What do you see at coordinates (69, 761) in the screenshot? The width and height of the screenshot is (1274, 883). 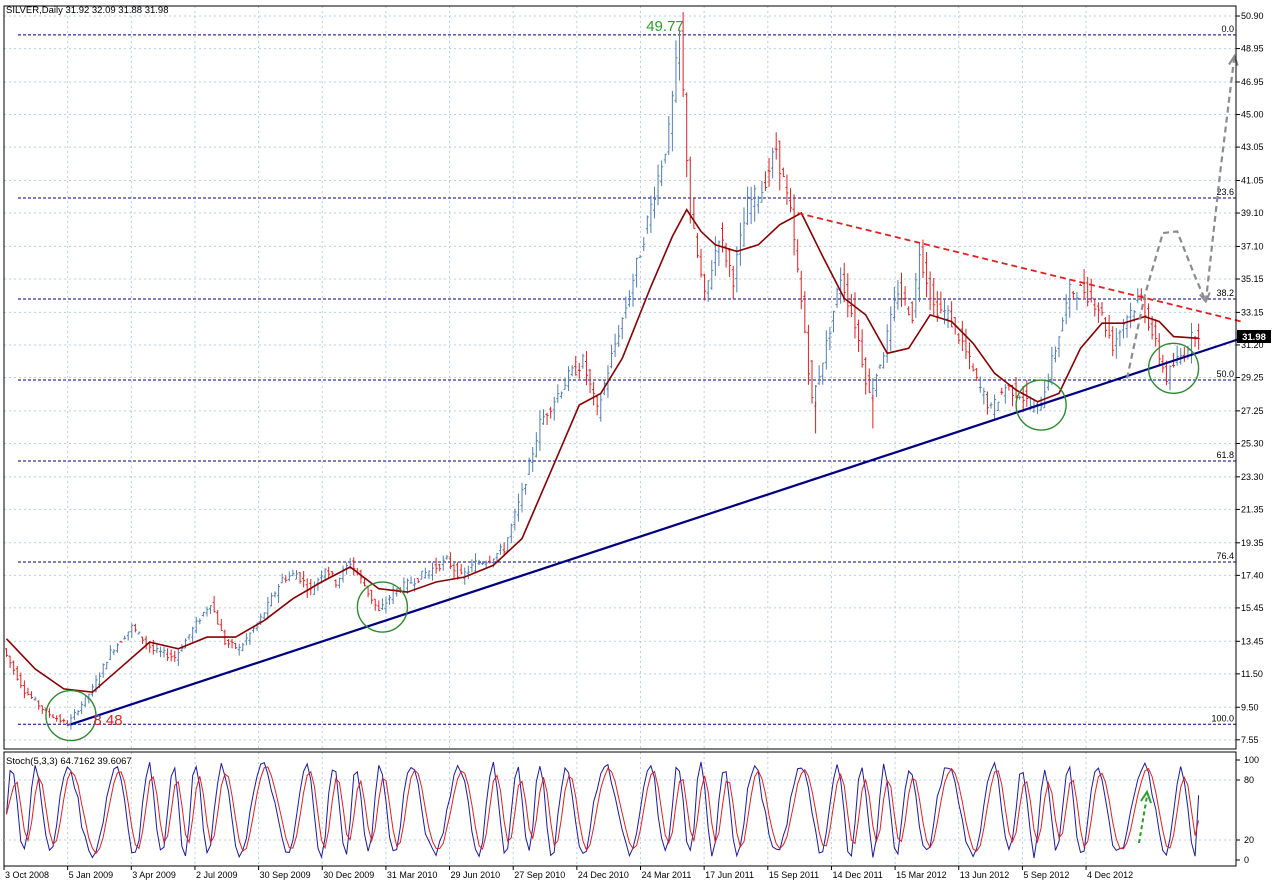 I see `stoch-header: Stoch(5,3,3) 64.7162 39.6067` at bounding box center [69, 761].